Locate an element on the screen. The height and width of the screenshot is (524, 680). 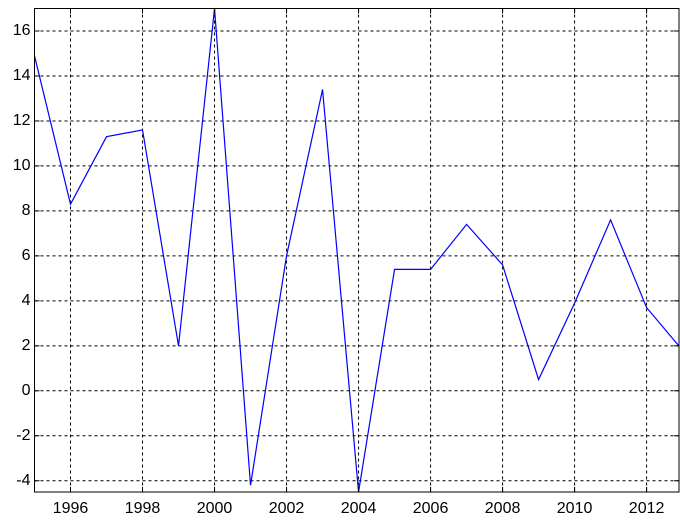
y-tick-label: 16 is located at coordinates (22, 30).